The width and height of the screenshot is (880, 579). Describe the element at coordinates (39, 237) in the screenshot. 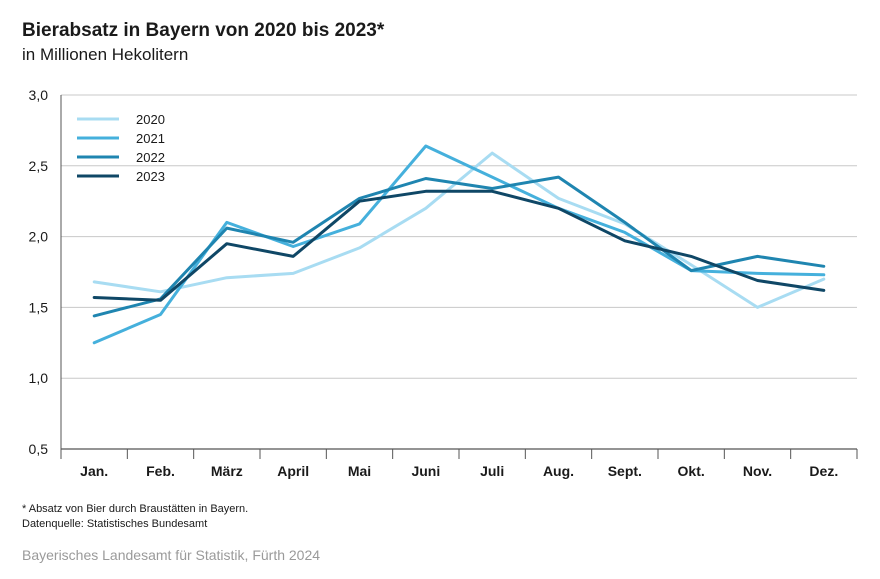

I see `y-tick-label: 2,0` at that location.